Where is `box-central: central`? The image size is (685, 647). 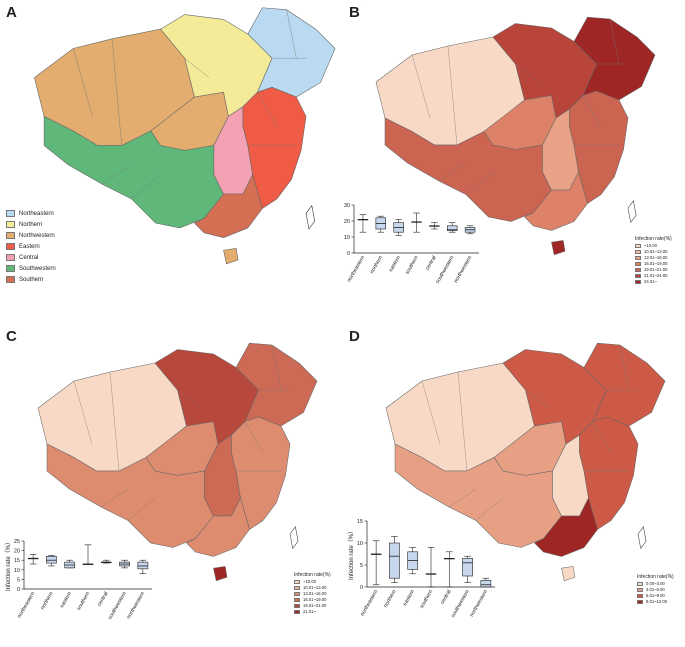
box-central: central is located at coordinates (447, 578).